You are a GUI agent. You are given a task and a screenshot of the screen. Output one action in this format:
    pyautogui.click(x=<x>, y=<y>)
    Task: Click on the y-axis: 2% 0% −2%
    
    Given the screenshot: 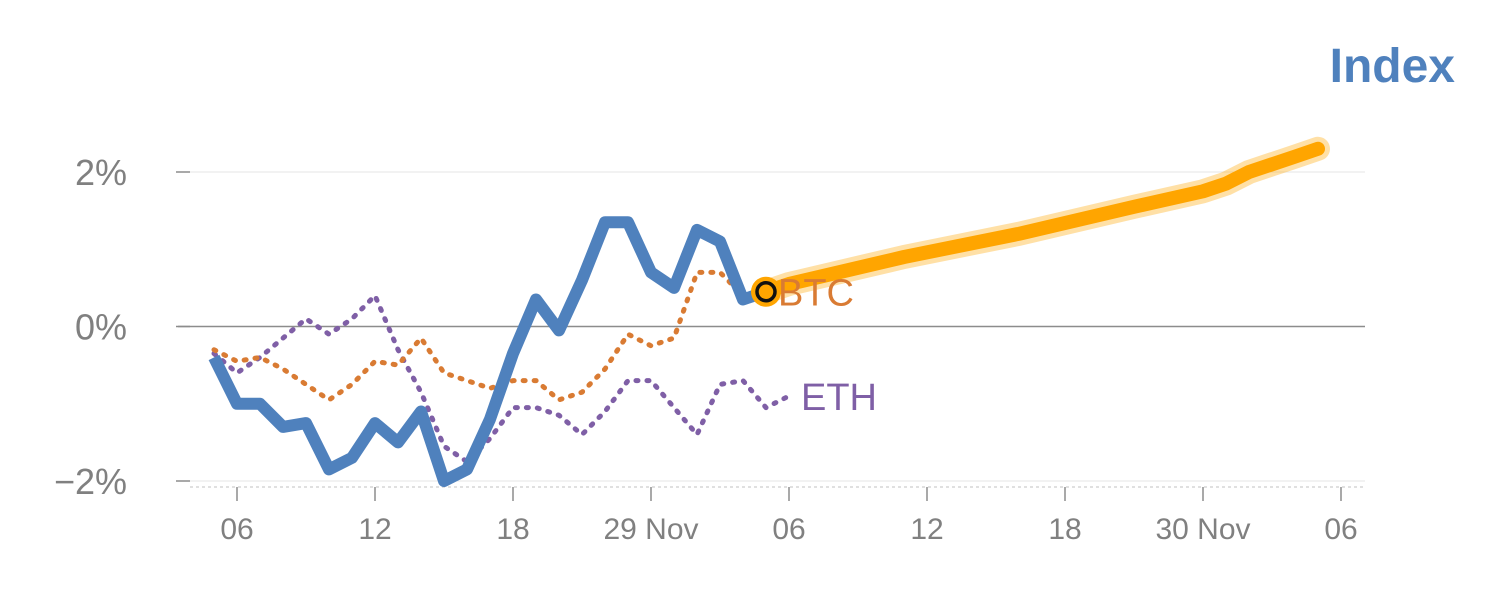 What is the action you would take?
    pyautogui.click(x=122, y=327)
    